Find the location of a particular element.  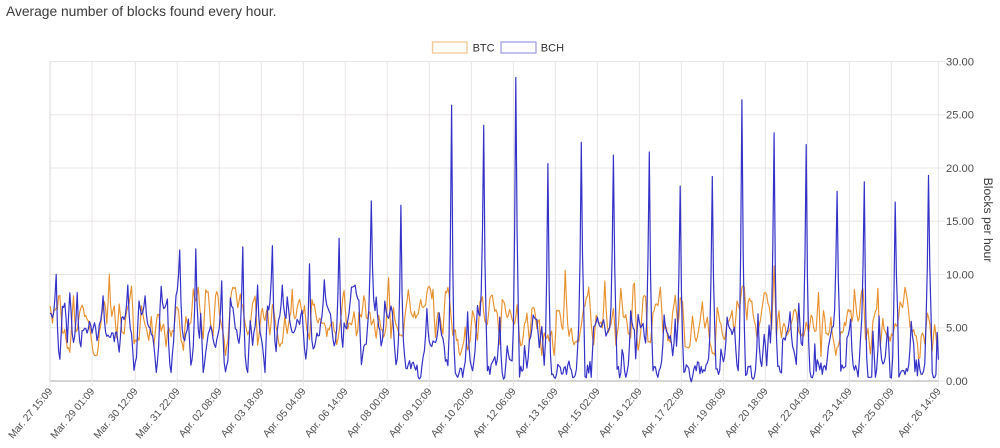

svg-text: 20.00 is located at coordinates (960, 169).